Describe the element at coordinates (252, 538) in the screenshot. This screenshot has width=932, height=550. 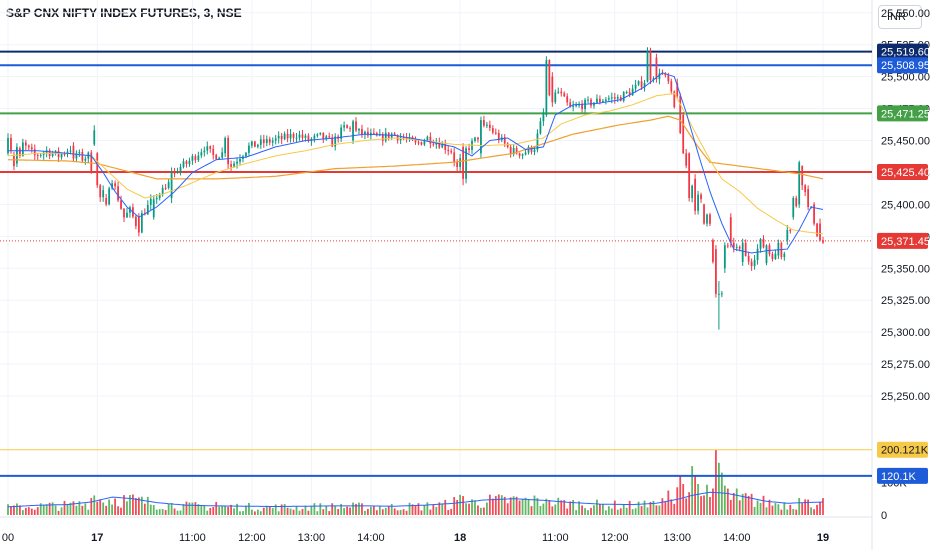
I see `time-tick-label: 12:00` at that location.